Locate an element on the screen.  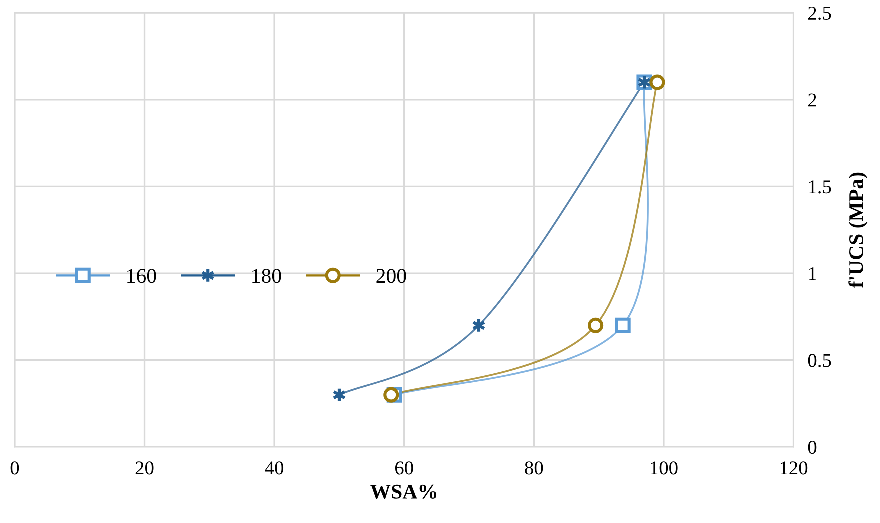
x-tick-label: 100 is located at coordinates (664, 468).